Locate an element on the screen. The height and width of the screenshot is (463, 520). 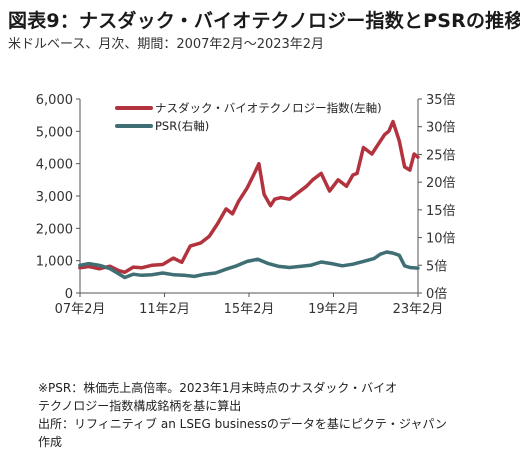
right-tick-label: 15倍 is located at coordinates (441, 211).